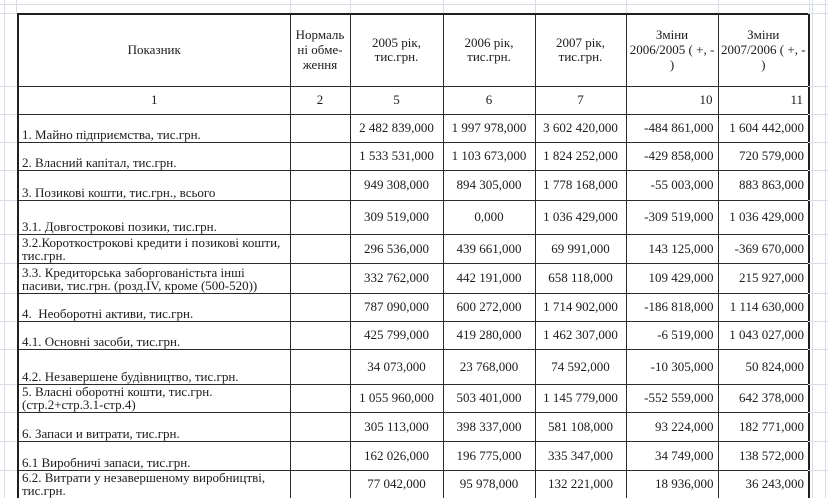 This screenshot has width=828, height=498. I want to click on cell-2006: 442 191,000, so click(489, 278).